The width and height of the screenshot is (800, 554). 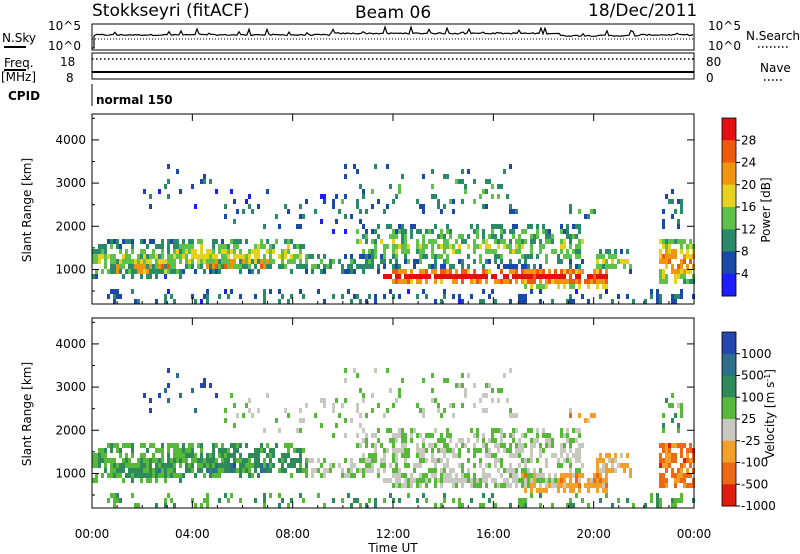 I want to click on colorbar-swatch, so click(x=729, y=151).